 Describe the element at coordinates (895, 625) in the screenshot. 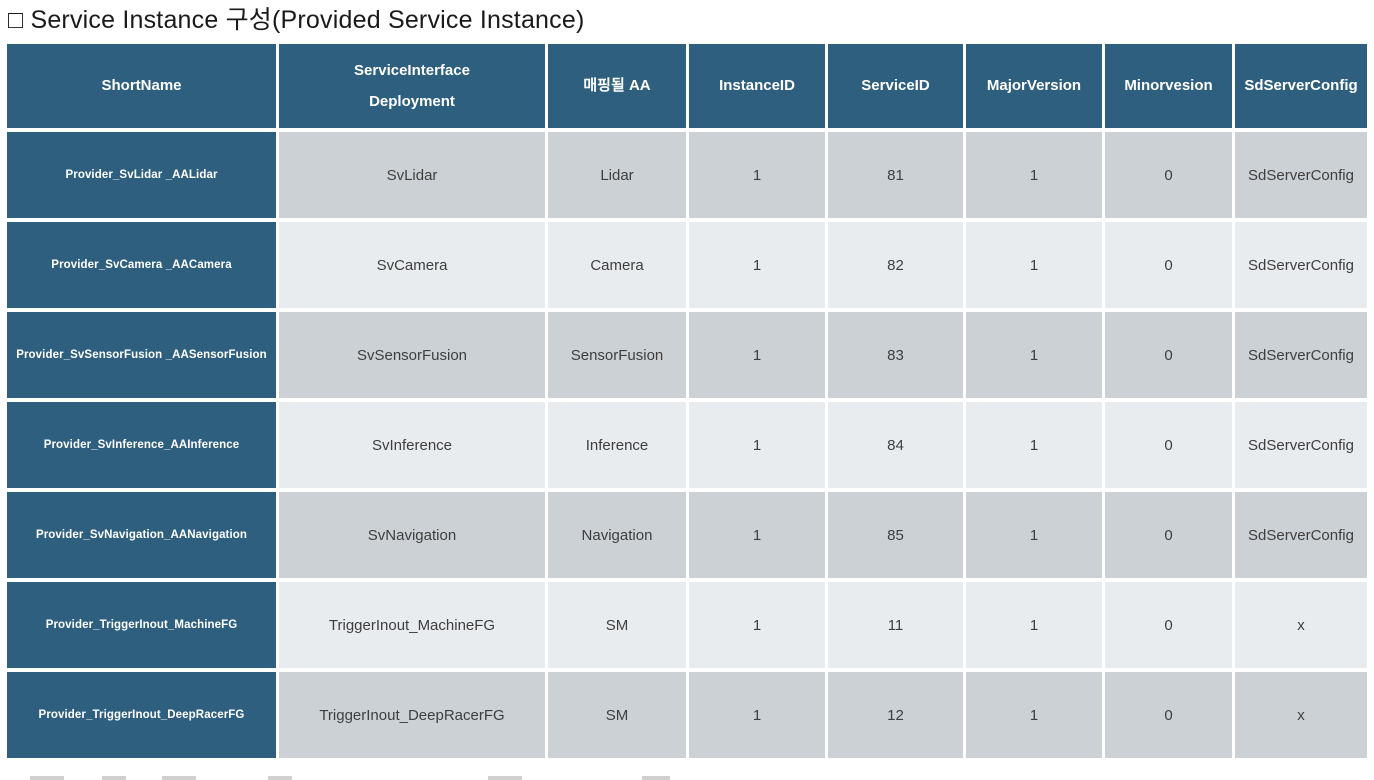

I see `cell-service-id: 11` at that location.